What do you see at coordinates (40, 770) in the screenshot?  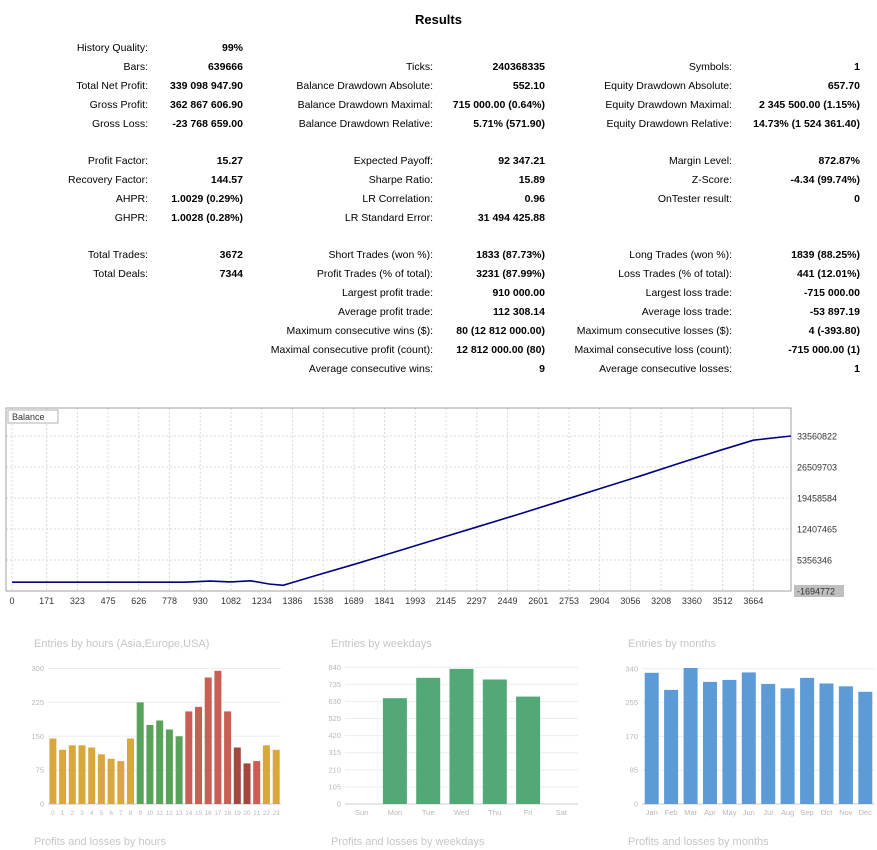 I see `tick-label: 75` at bounding box center [40, 770].